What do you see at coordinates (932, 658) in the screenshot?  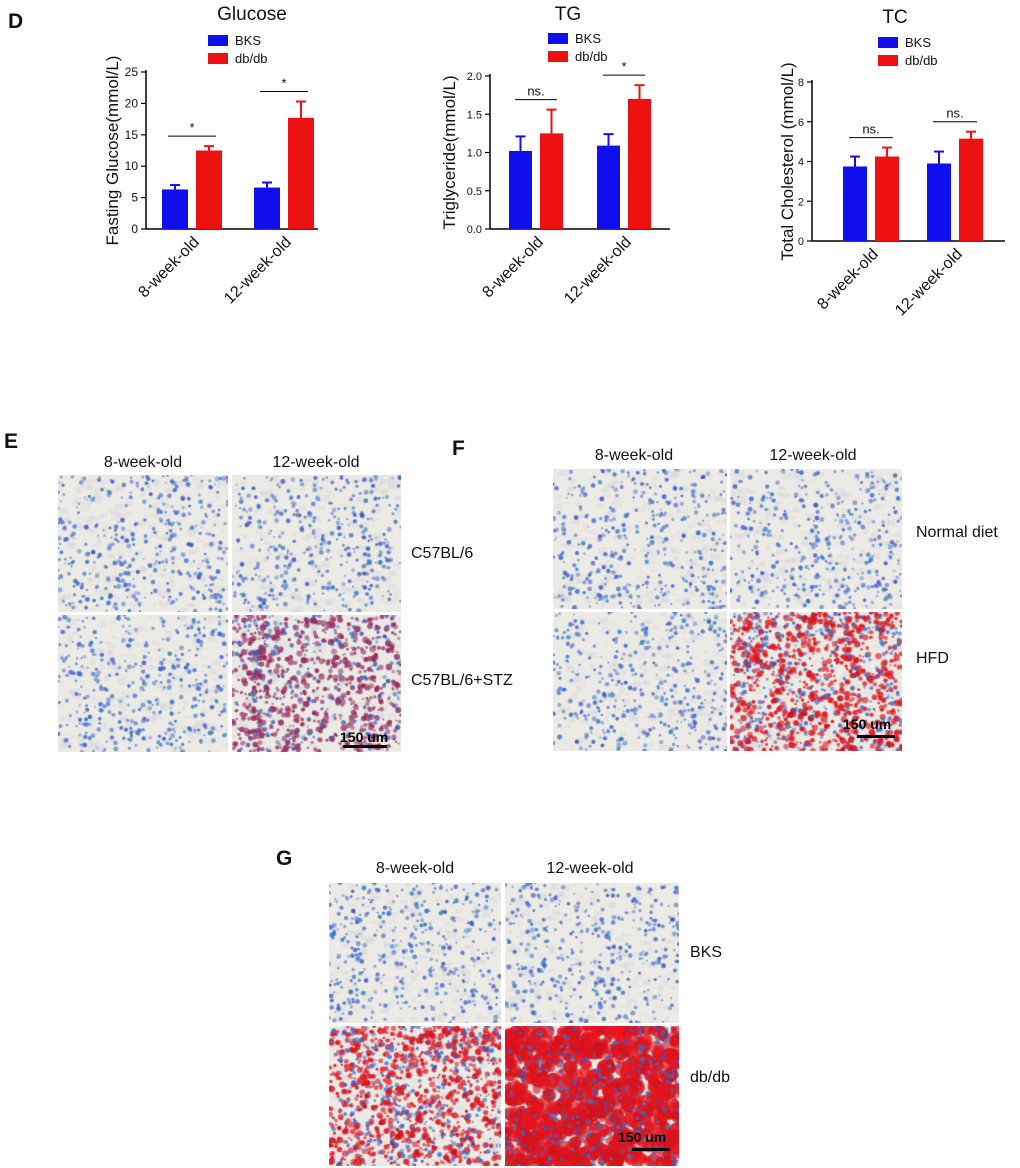 I see `panel-f-row-label-hfd: HFD` at bounding box center [932, 658].